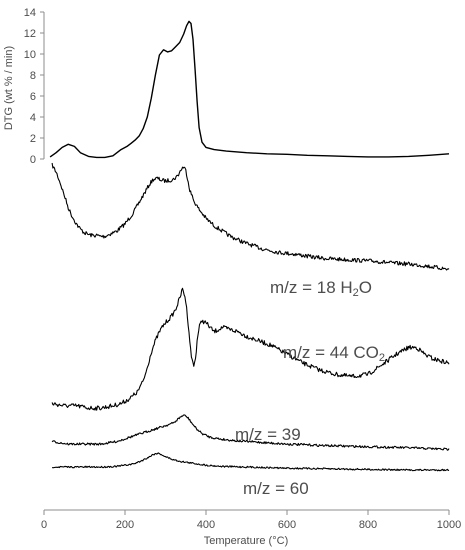  What do you see at coordinates (246, 541) in the screenshot?
I see `x-axis-label: Temperature (°C)` at bounding box center [246, 541].